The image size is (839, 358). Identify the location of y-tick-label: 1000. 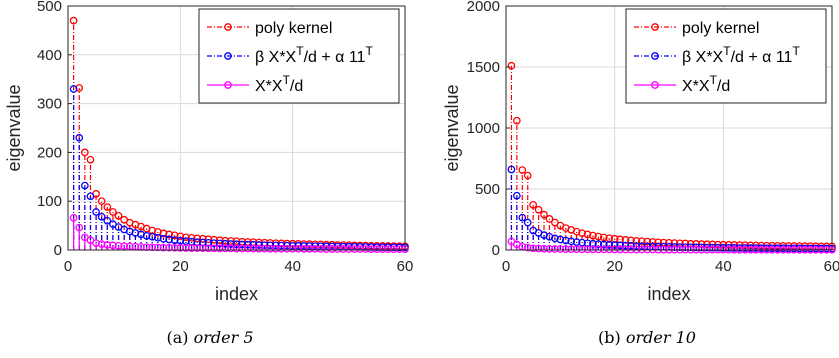
(483, 128).